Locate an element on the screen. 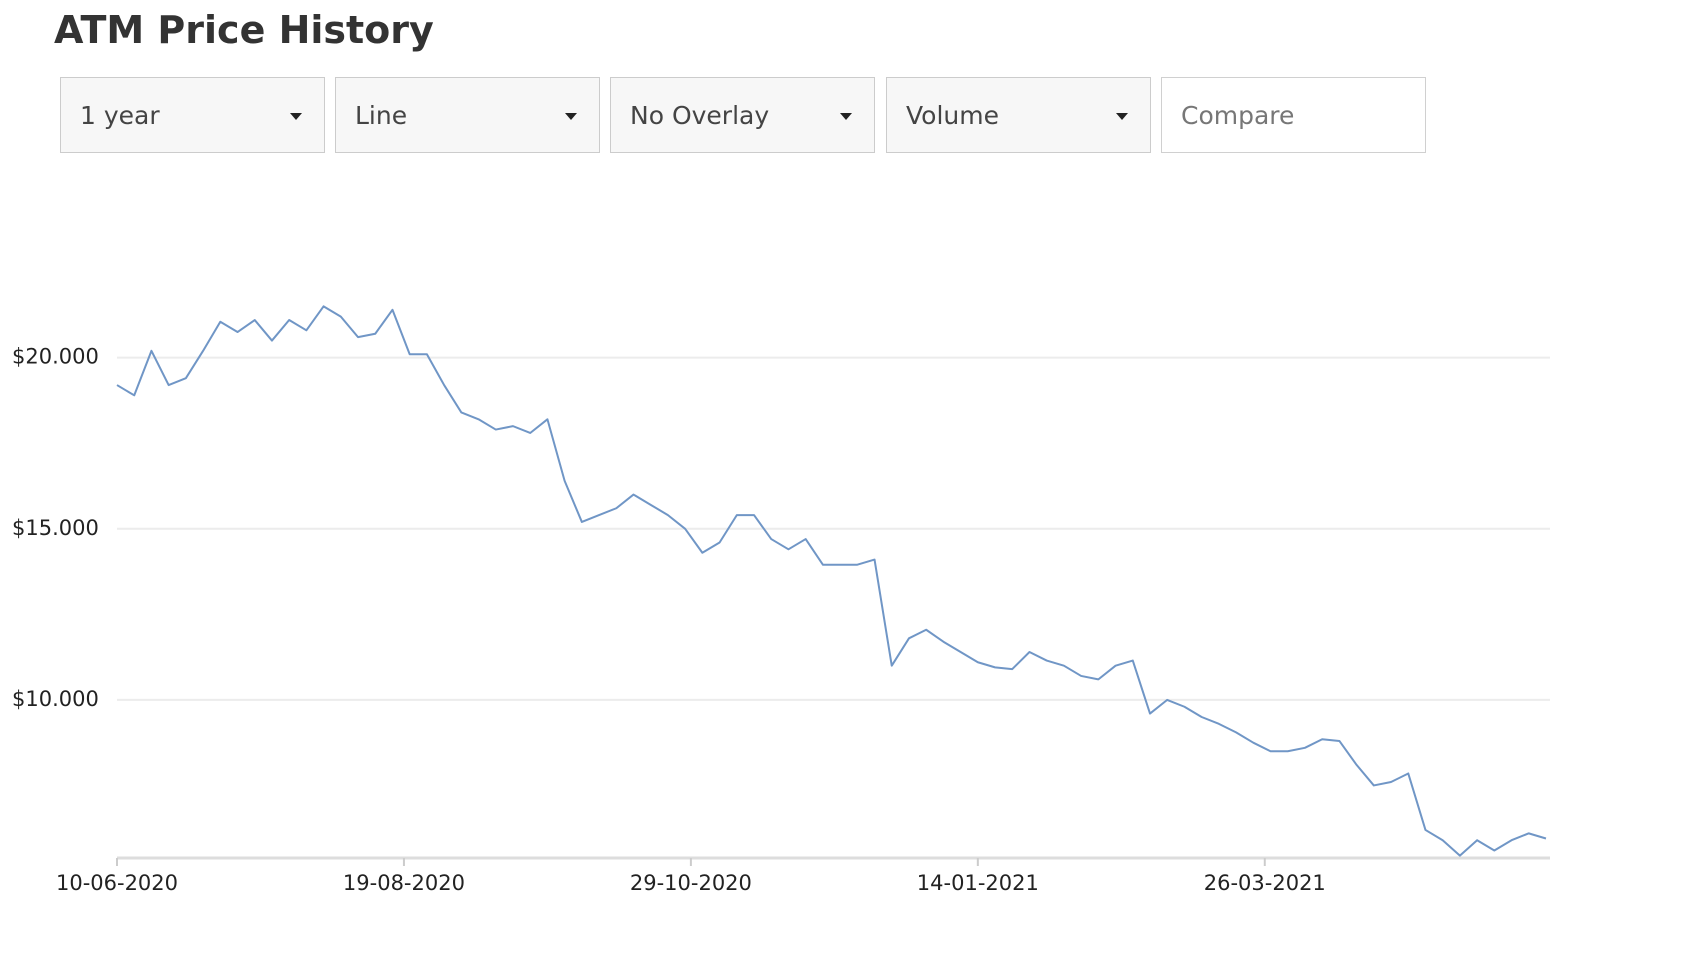 Image resolution: width=1692 pixels, height=966 pixels. x-tick-label: 14-01-2021 is located at coordinates (978, 883).